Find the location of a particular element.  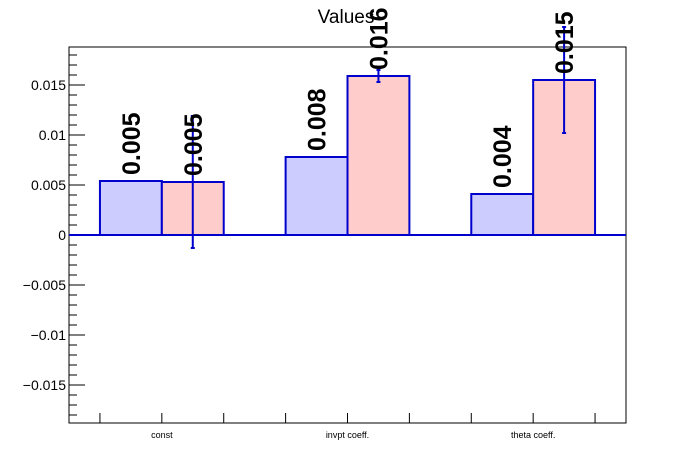

y-axis: −0.015 −0.01 −0.005 0 0.005 0.01 0.015 is located at coordinates (54, 235).